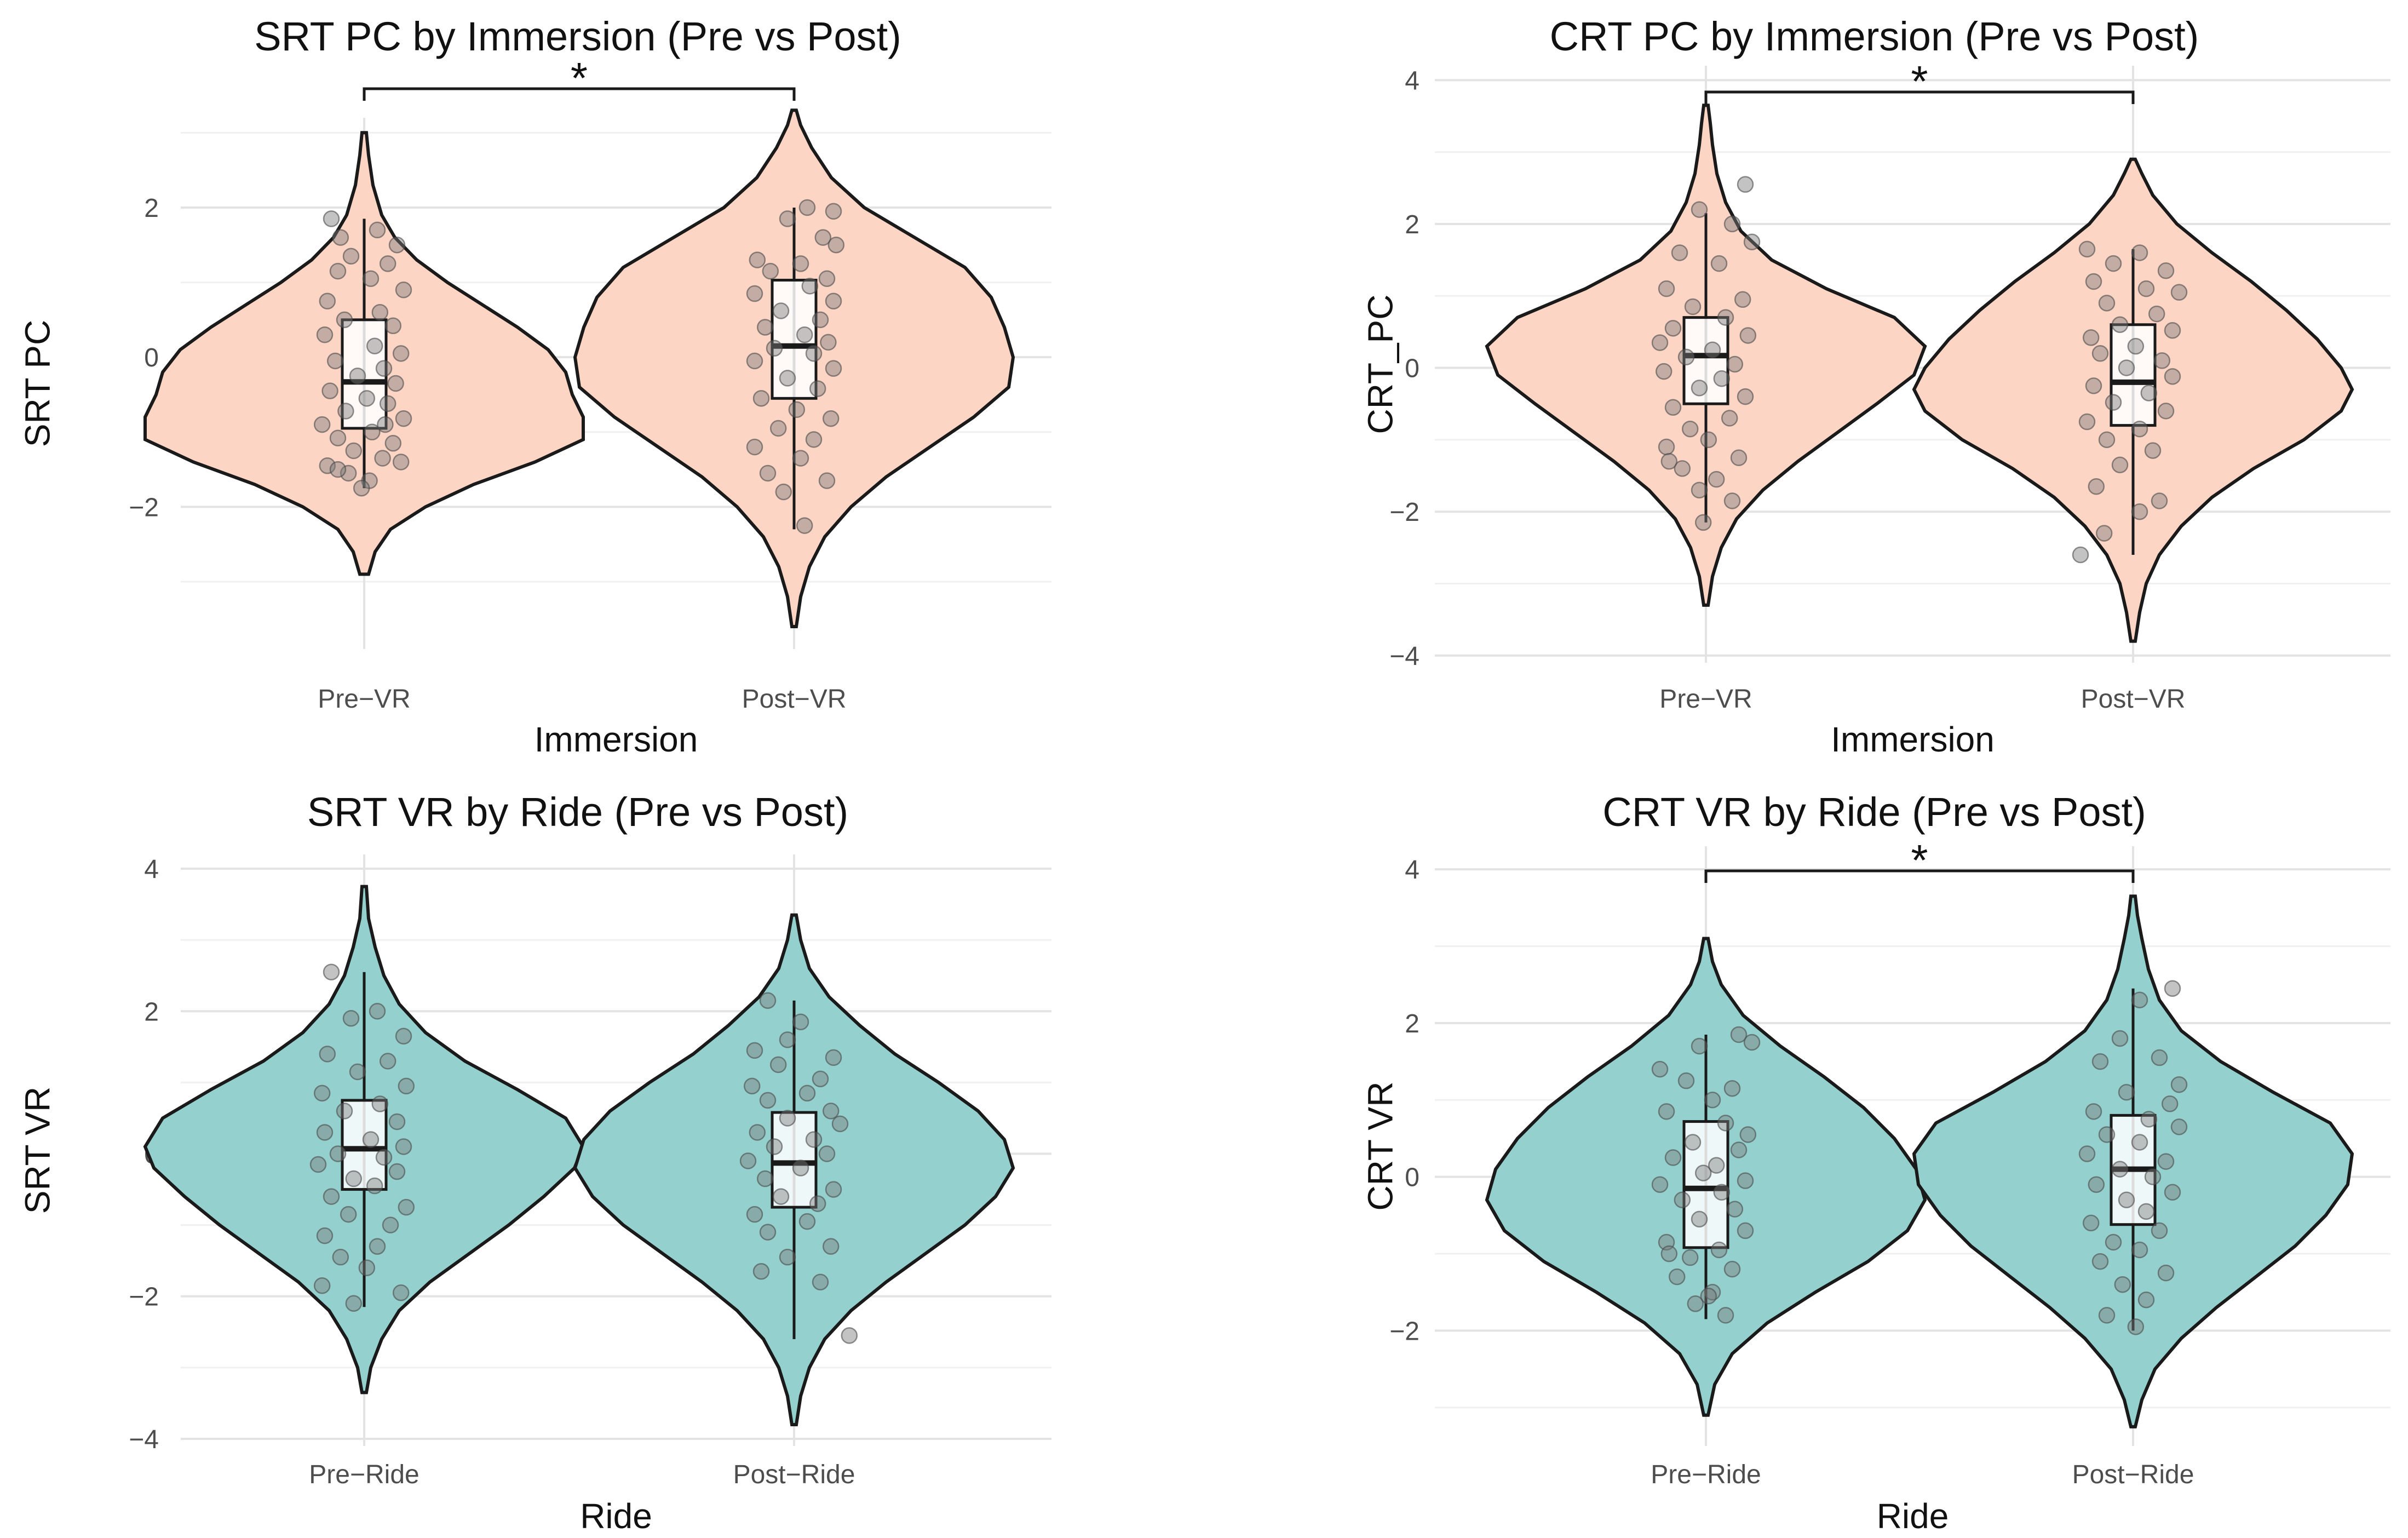  I want to click on x-tick-label: Post−Ride, so click(2133, 1475).